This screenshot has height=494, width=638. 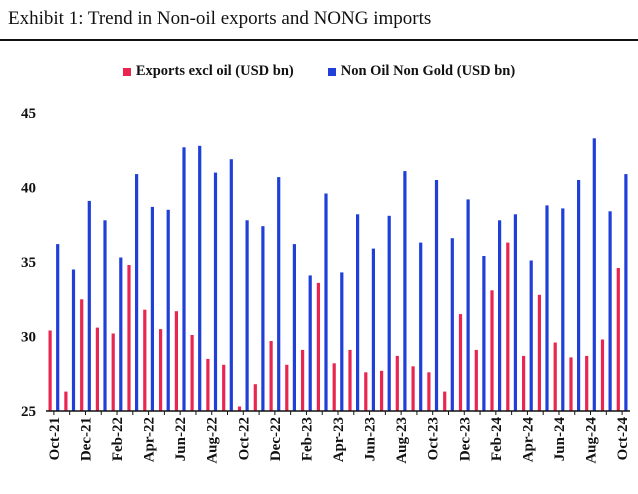 What do you see at coordinates (331, 71) in the screenshot?
I see `legend-swatch-nong` at bounding box center [331, 71].